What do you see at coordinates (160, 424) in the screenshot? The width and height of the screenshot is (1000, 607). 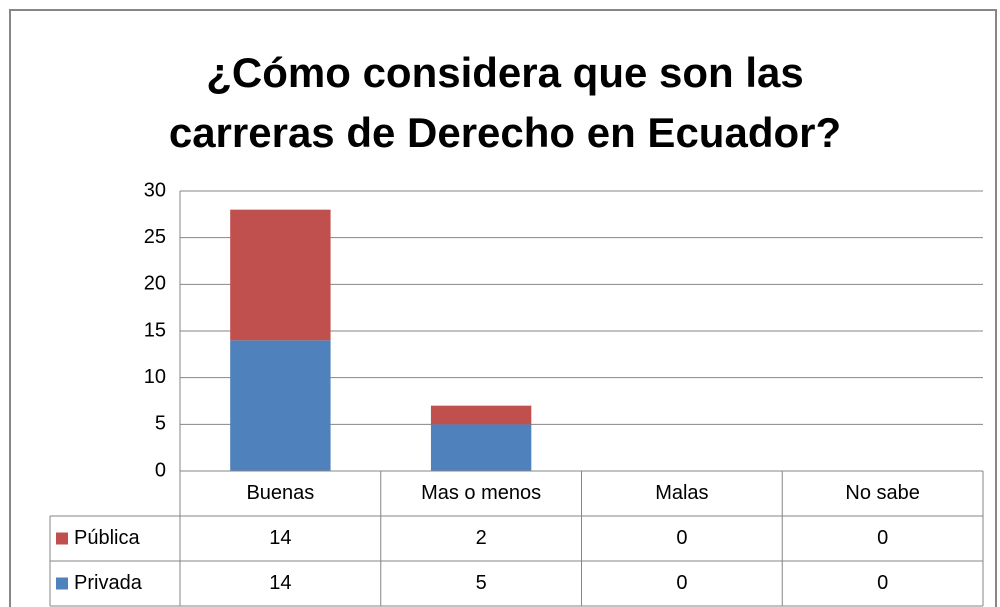 I see `y-tick-label: 5` at bounding box center [160, 424].